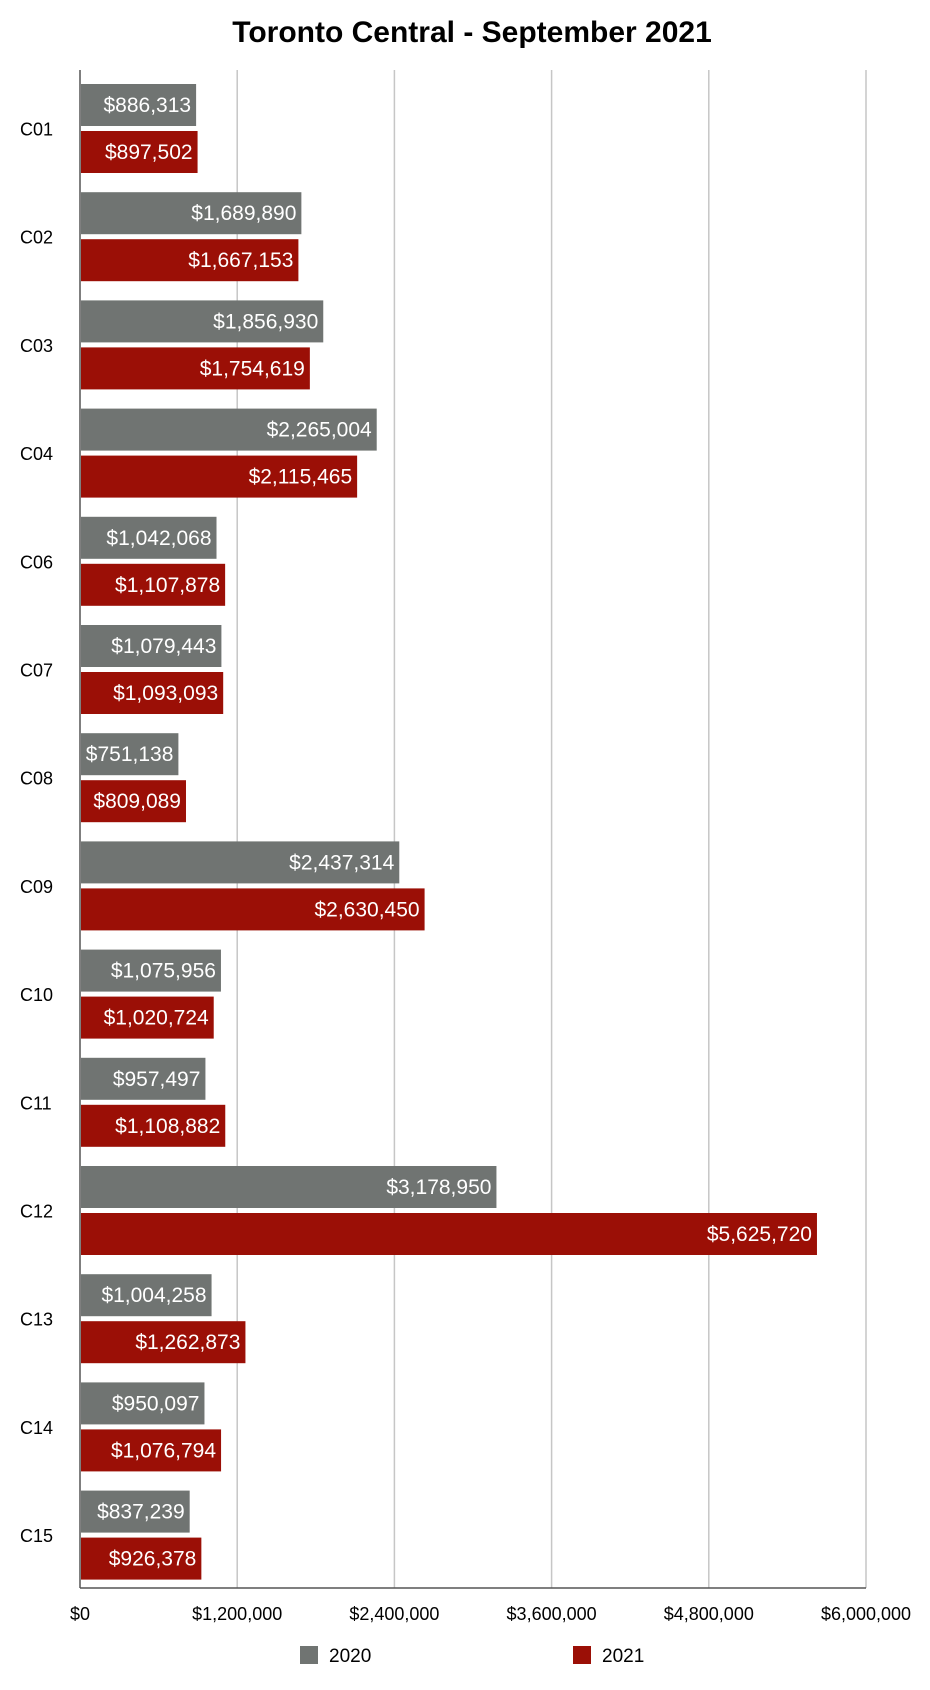  Describe the element at coordinates (36, 779) in the screenshot. I see `category-label: C08` at that location.